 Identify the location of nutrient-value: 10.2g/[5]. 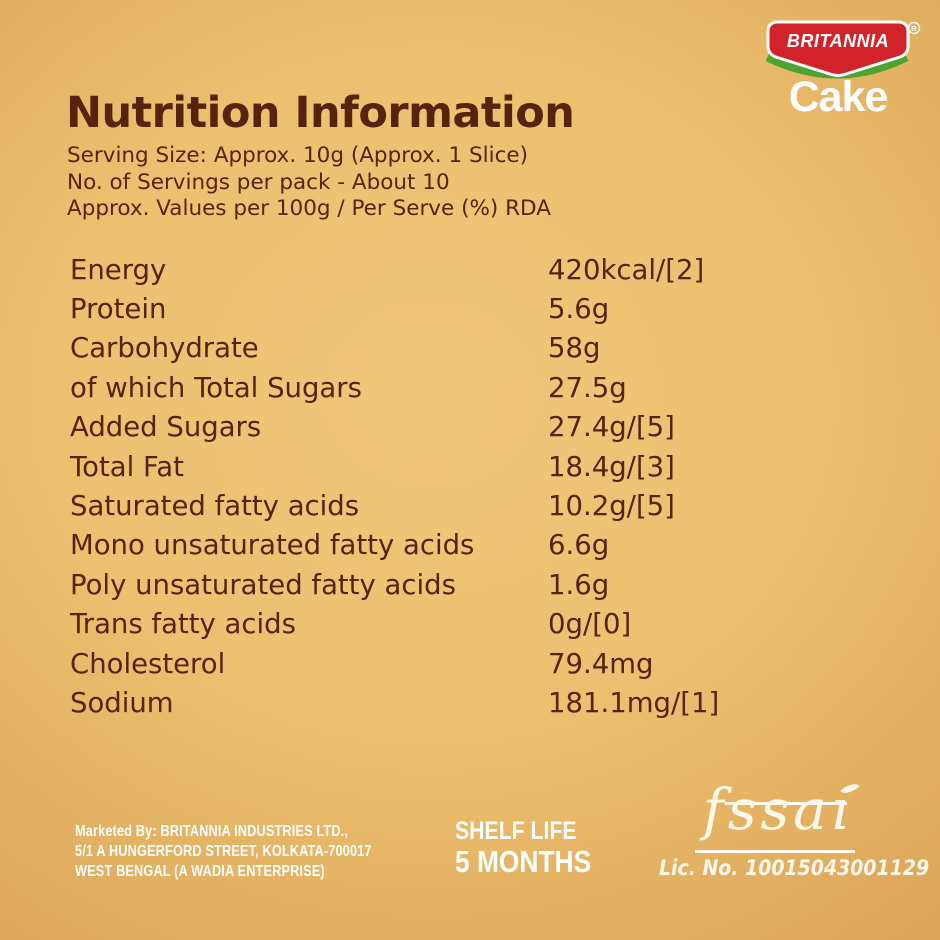
(611, 506).